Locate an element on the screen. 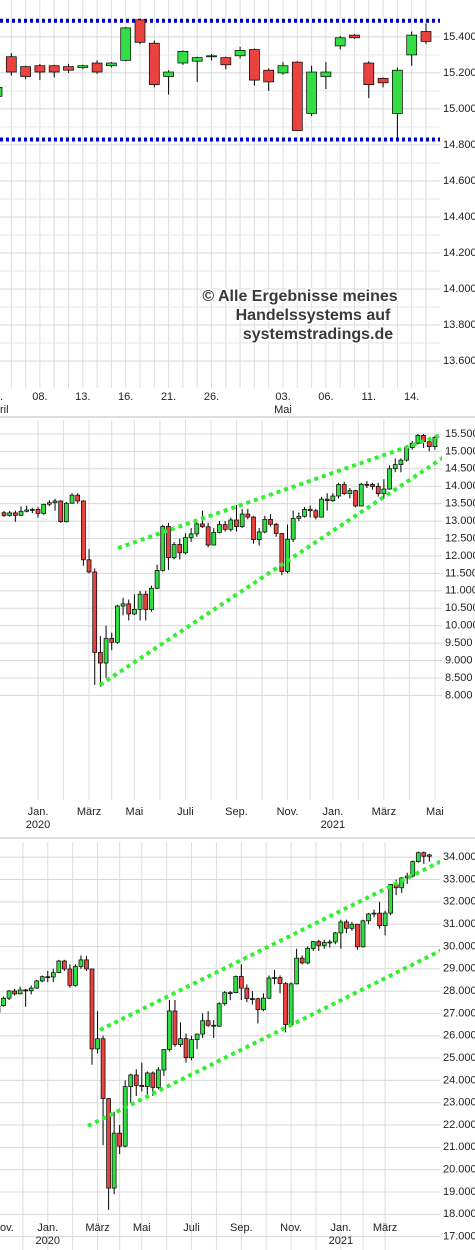 Image resolution: width=475 pixels, height=1250 pixels. y-tick-label: 14.800 is located at coordinates (459, 145).